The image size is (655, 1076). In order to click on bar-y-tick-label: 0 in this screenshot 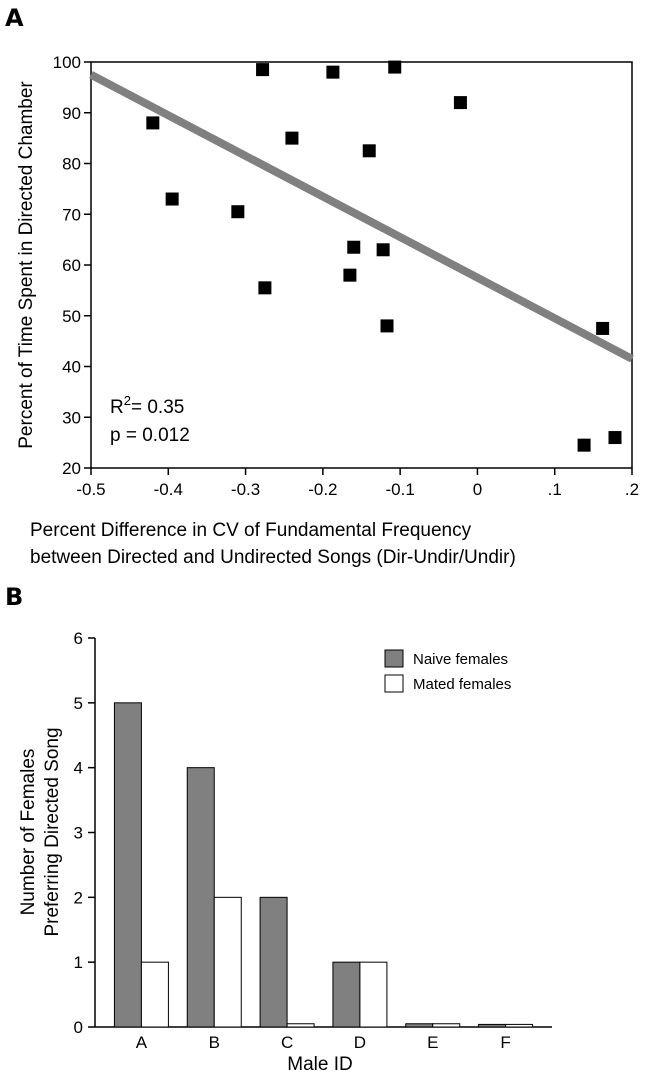, I will do `click(78, 1027)`.